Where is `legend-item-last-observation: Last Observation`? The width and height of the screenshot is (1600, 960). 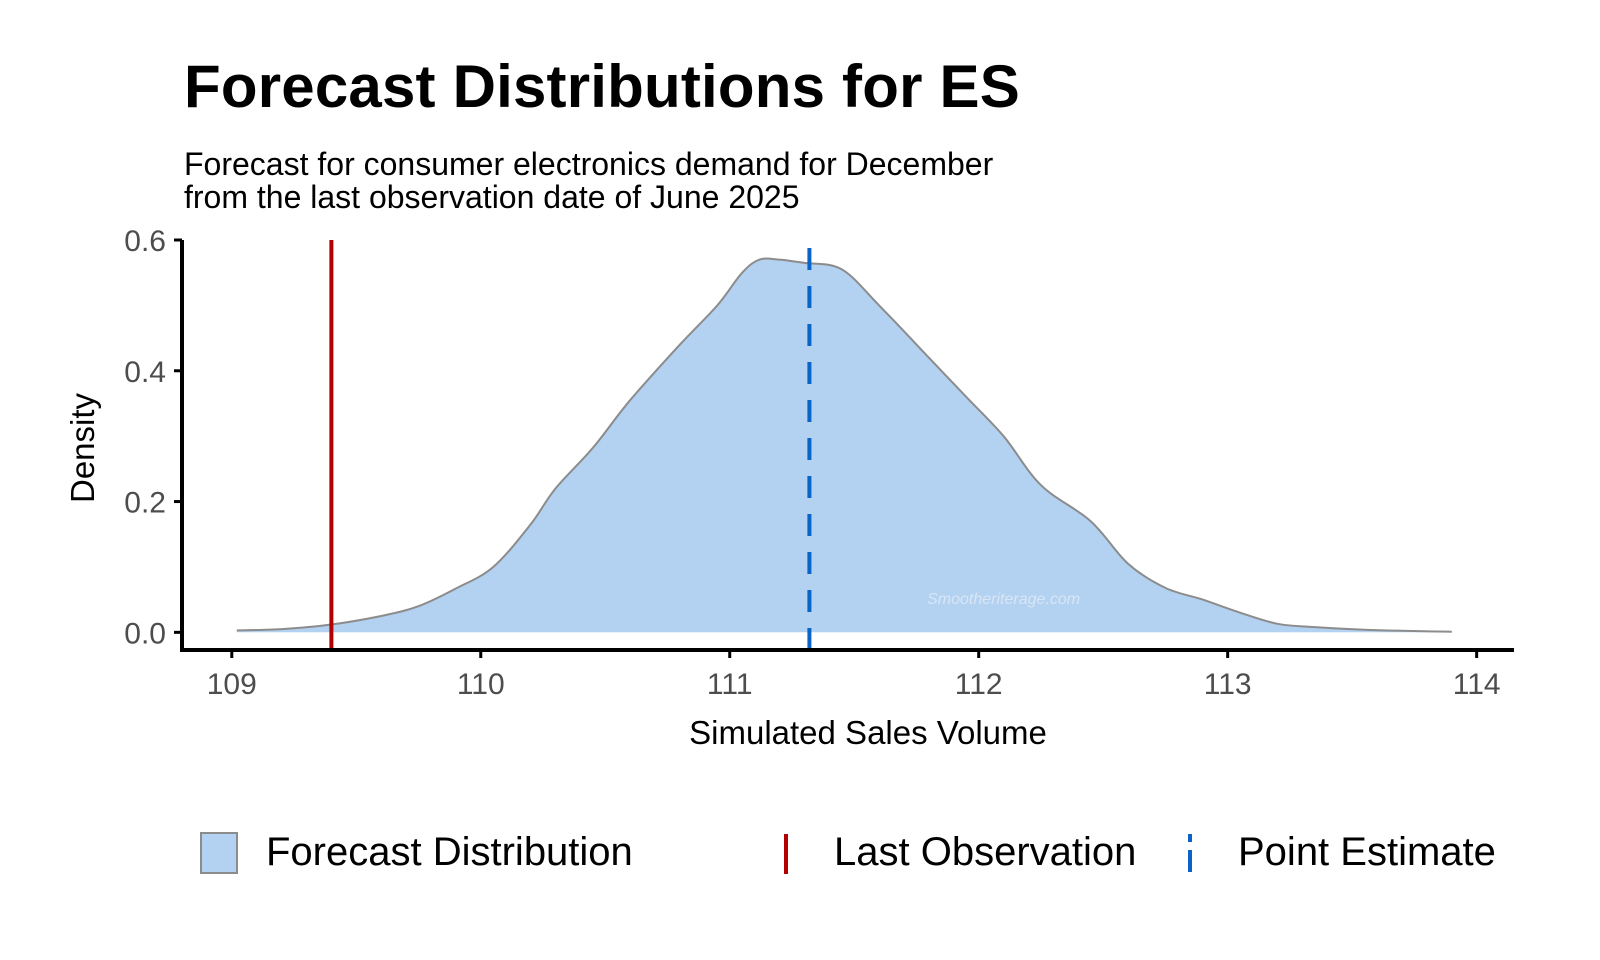
legend-item-last-observation: Last Observation is located at coordinates (952, 852).